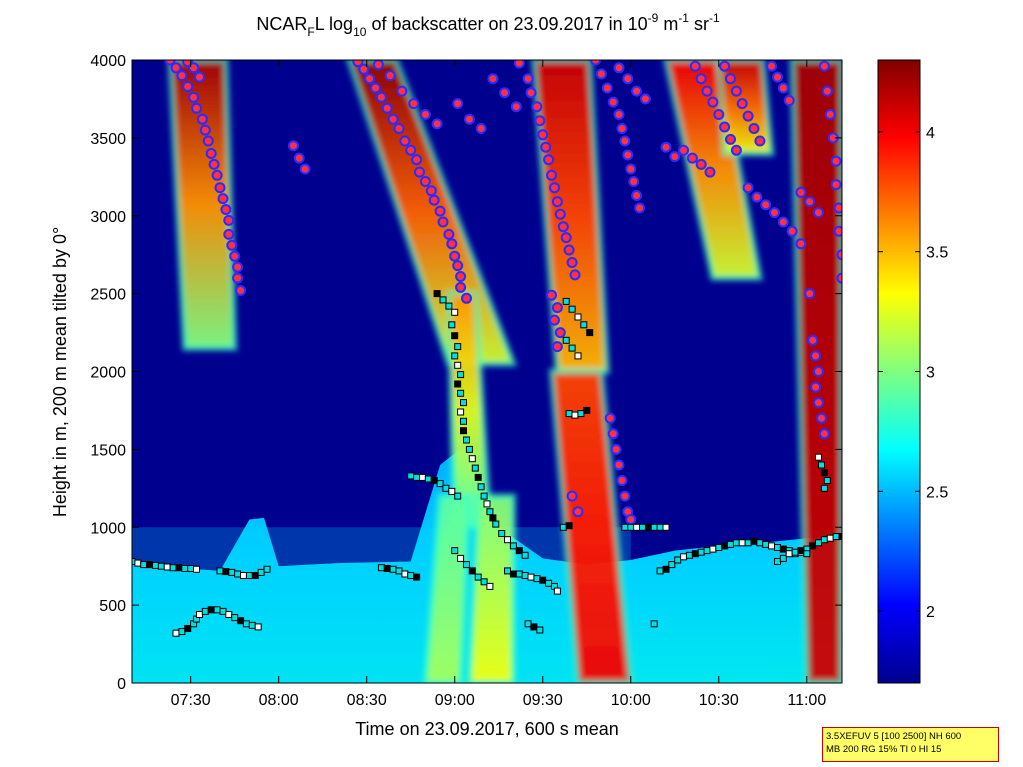 This screenshot has width=1023, height=767. I want to click on title-subscript: F, so click(310, 32).